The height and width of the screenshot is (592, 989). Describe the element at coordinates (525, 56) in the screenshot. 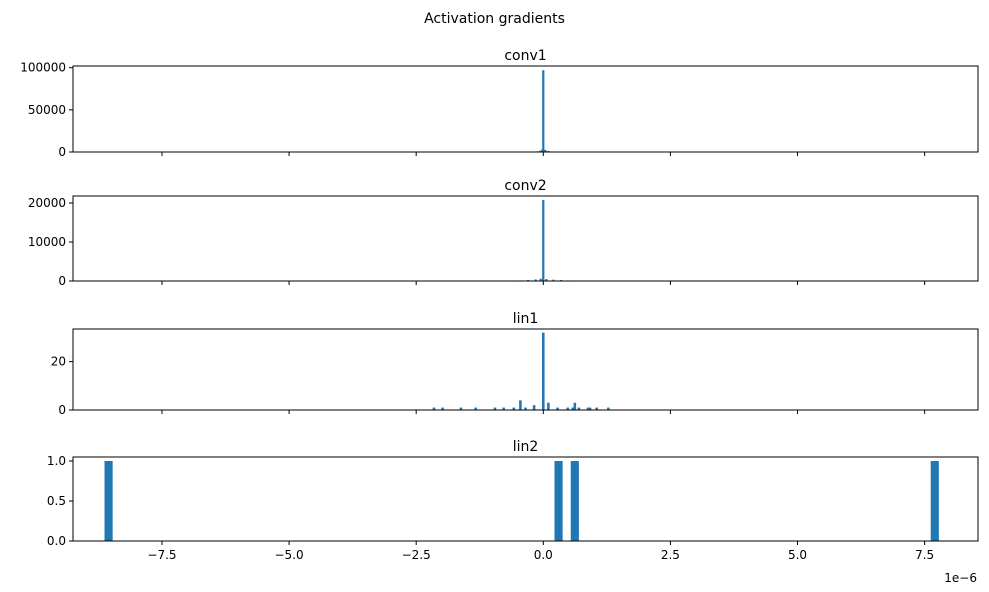

I see `subplot-title: conv1` at that location.